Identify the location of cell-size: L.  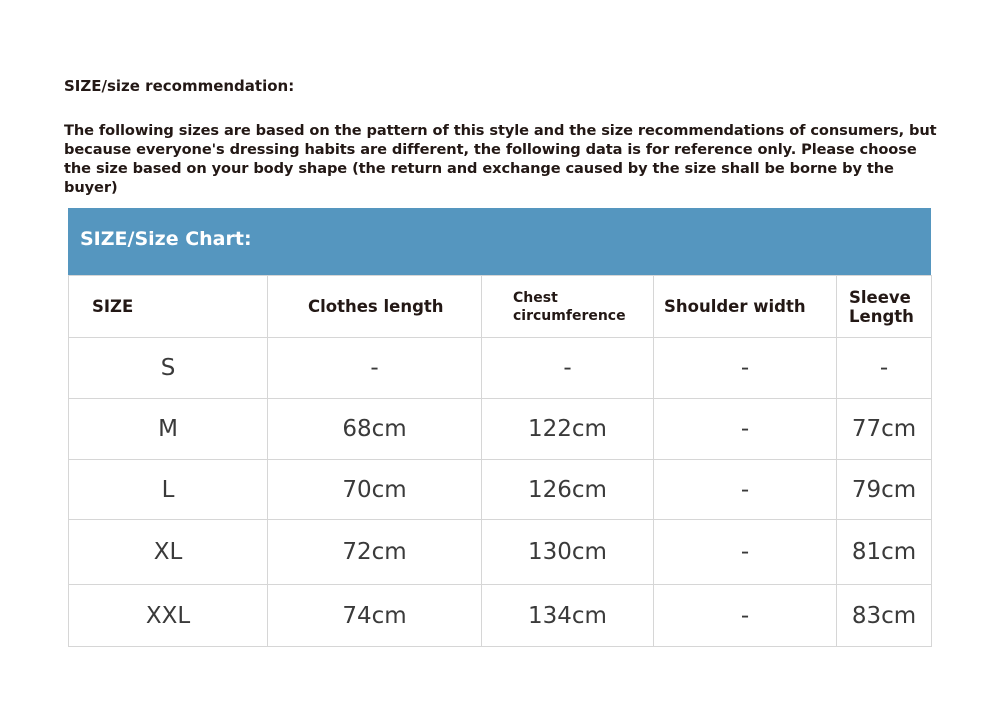
(168, 489).